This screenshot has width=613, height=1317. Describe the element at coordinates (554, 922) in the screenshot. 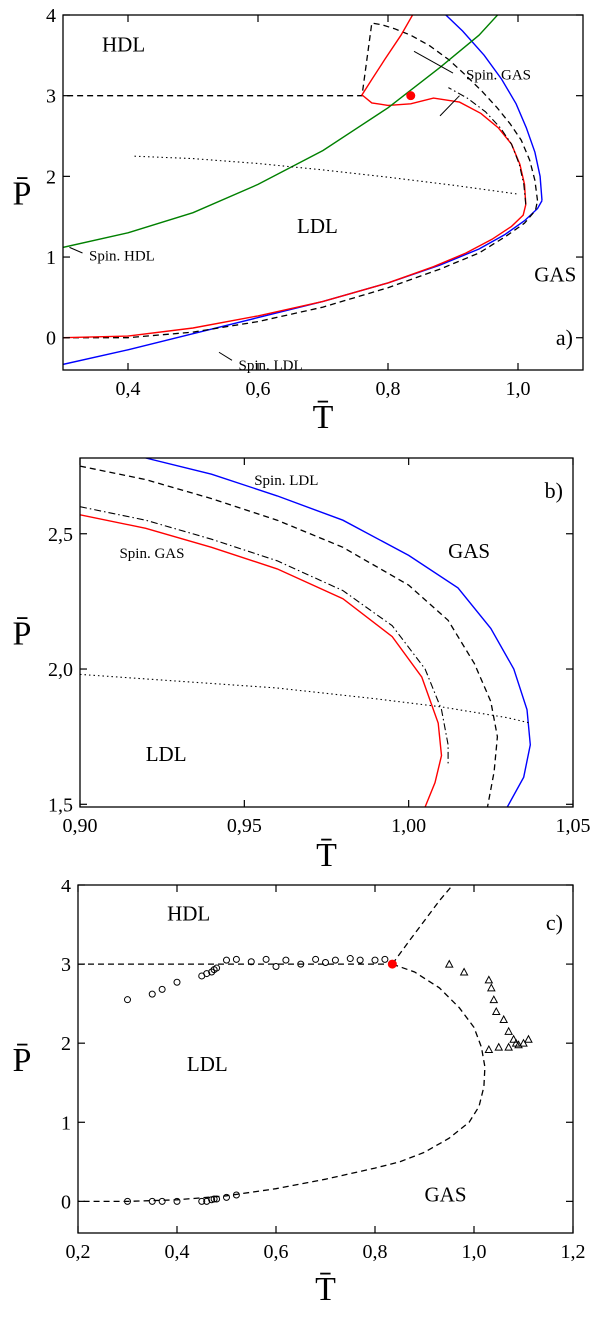

I see `panel-tag: c)` at that location.